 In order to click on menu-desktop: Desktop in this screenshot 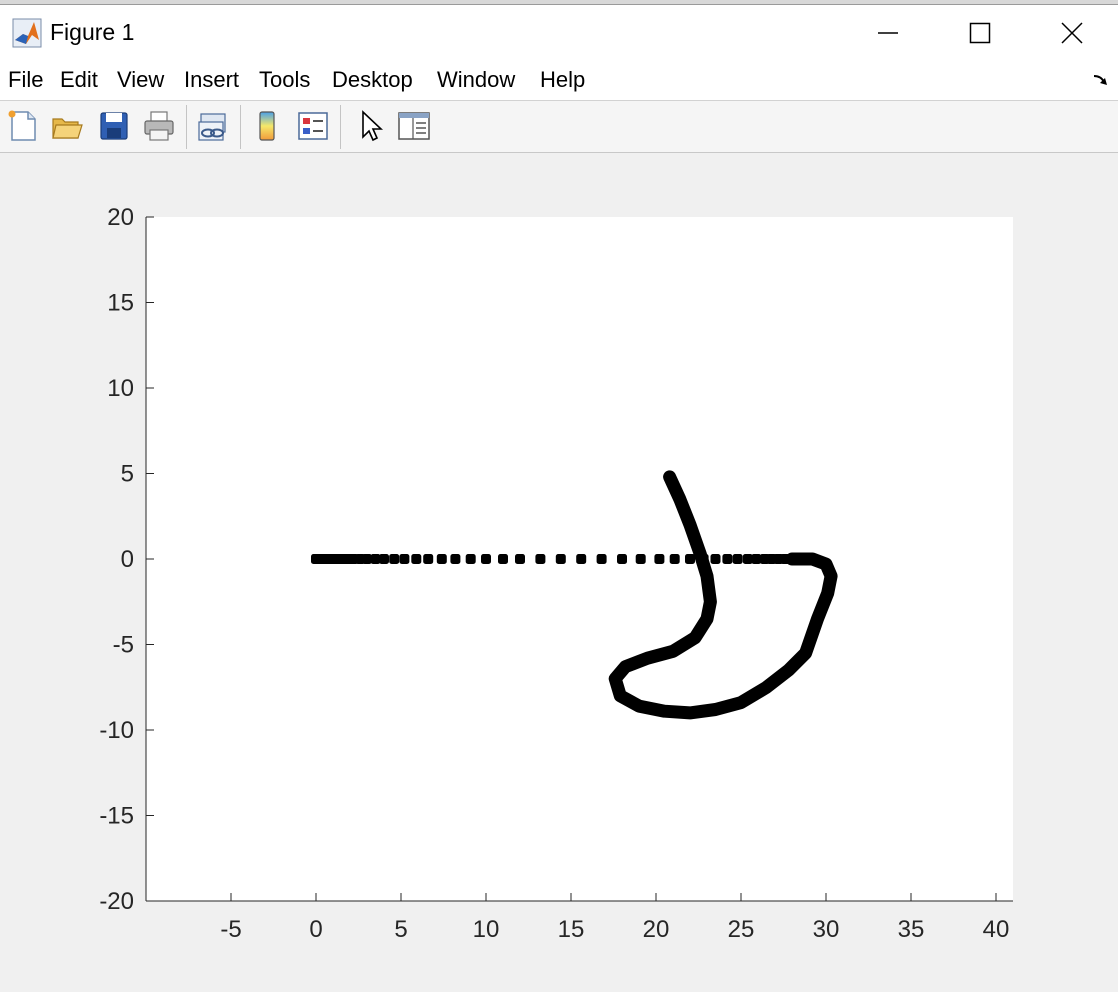, I will do `click(372, 79)`.